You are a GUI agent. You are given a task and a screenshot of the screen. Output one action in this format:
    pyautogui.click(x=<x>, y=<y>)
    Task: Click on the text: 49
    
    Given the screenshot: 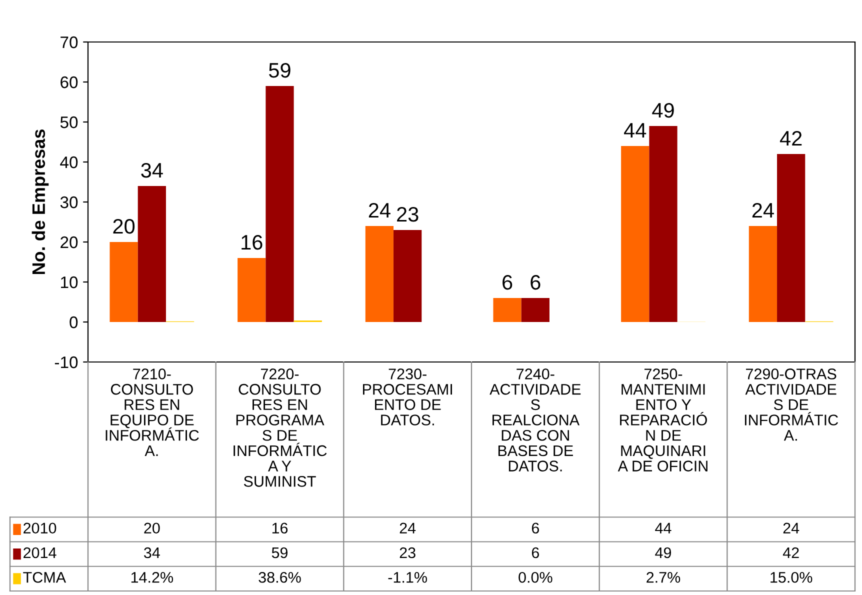 What is the action you would take?
    pyautogui.click(x=663, y=110)
    